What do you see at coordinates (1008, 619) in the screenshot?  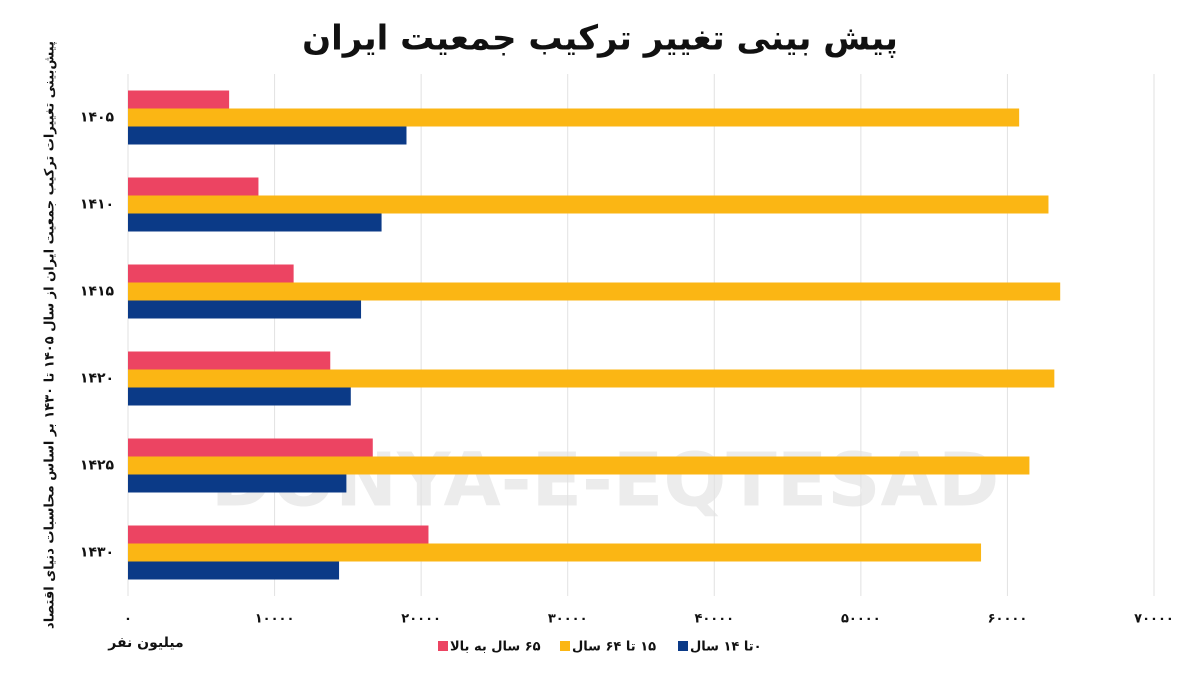 I see `x-tick-label: ۶۰۰۰۰` at bounding box center [1008, 619].